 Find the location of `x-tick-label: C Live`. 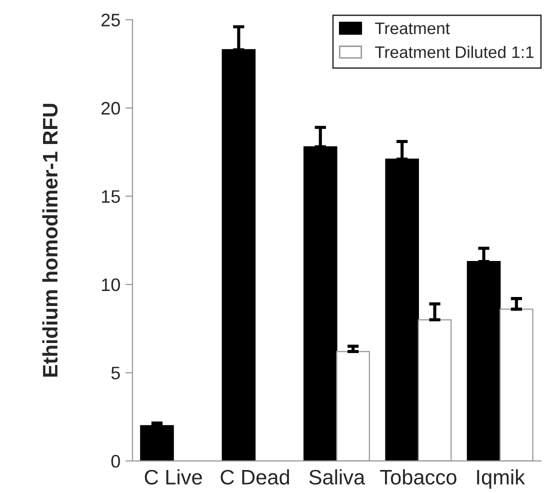

x-tick-label: C Live is located at coordinates (173, 477).